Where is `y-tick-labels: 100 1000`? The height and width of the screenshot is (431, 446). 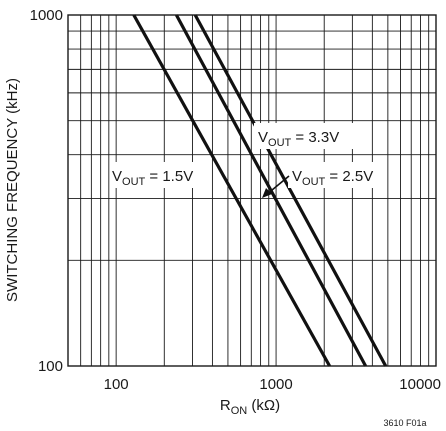 y-tick-labels: 100 1000 is located at coordinates (46, 191).